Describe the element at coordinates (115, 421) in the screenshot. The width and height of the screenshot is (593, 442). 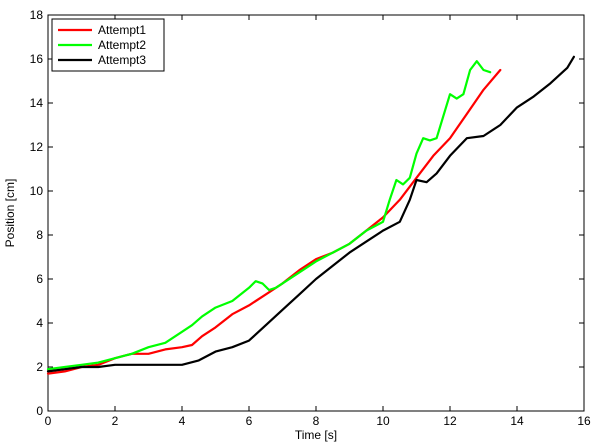
I see `x-tick-label: 2` at that location.